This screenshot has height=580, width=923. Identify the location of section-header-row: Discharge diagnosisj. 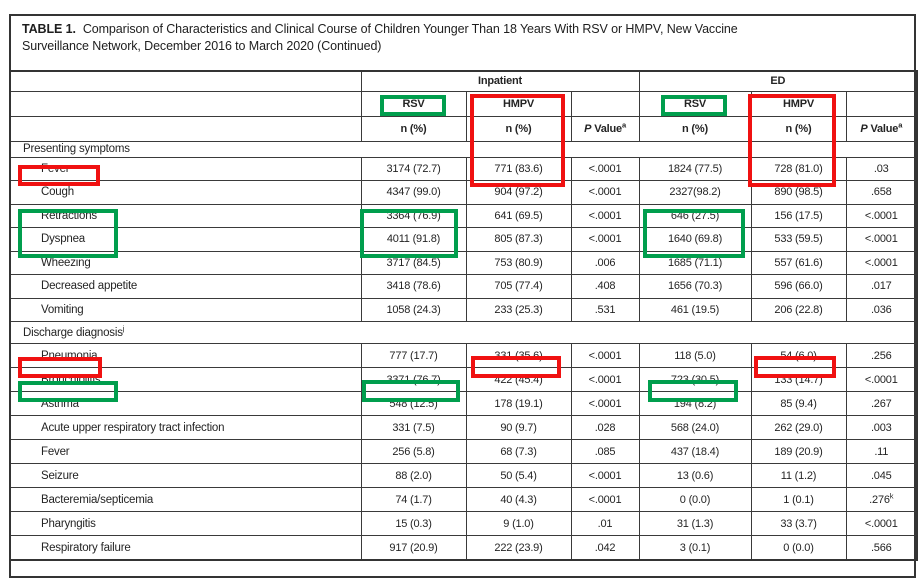
(463, 332).